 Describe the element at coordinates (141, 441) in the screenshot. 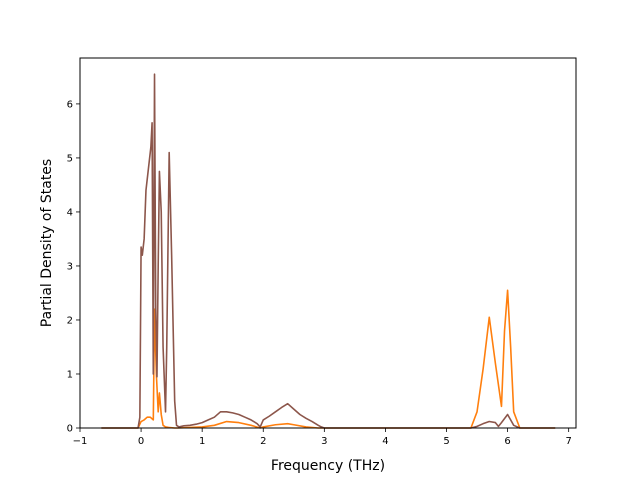

I see `x-tick-label: 0` at that location.